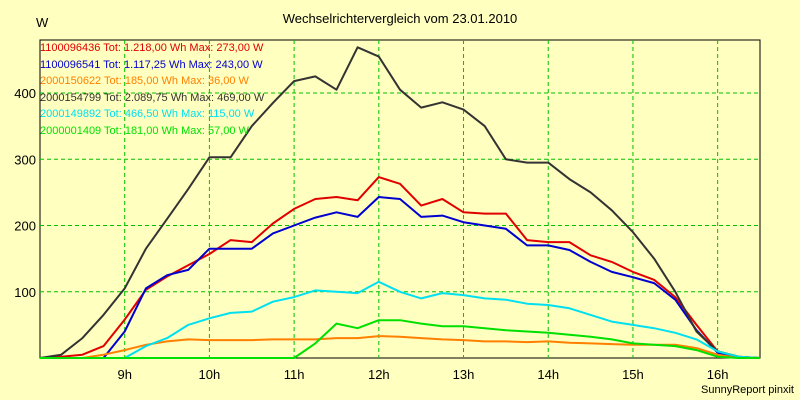  I want to click on x-tick-label: 9h, so click(124, 374).